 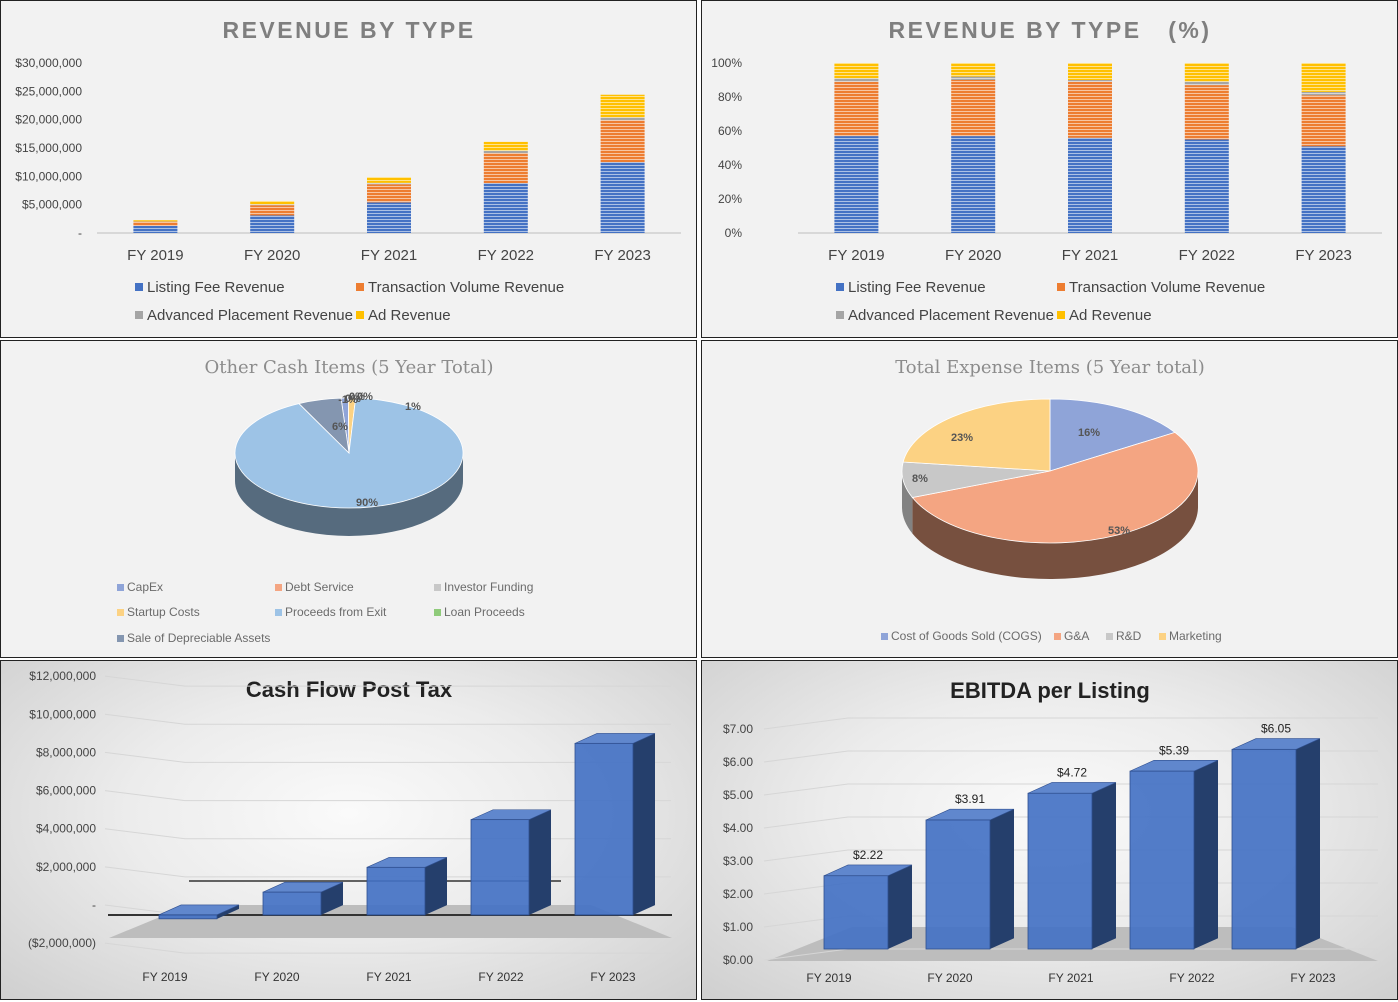 What do you see at coordinates (970, 799) in the screenshot?
I see `bar-data-label: $3.91` at bounding box center [970, 799].